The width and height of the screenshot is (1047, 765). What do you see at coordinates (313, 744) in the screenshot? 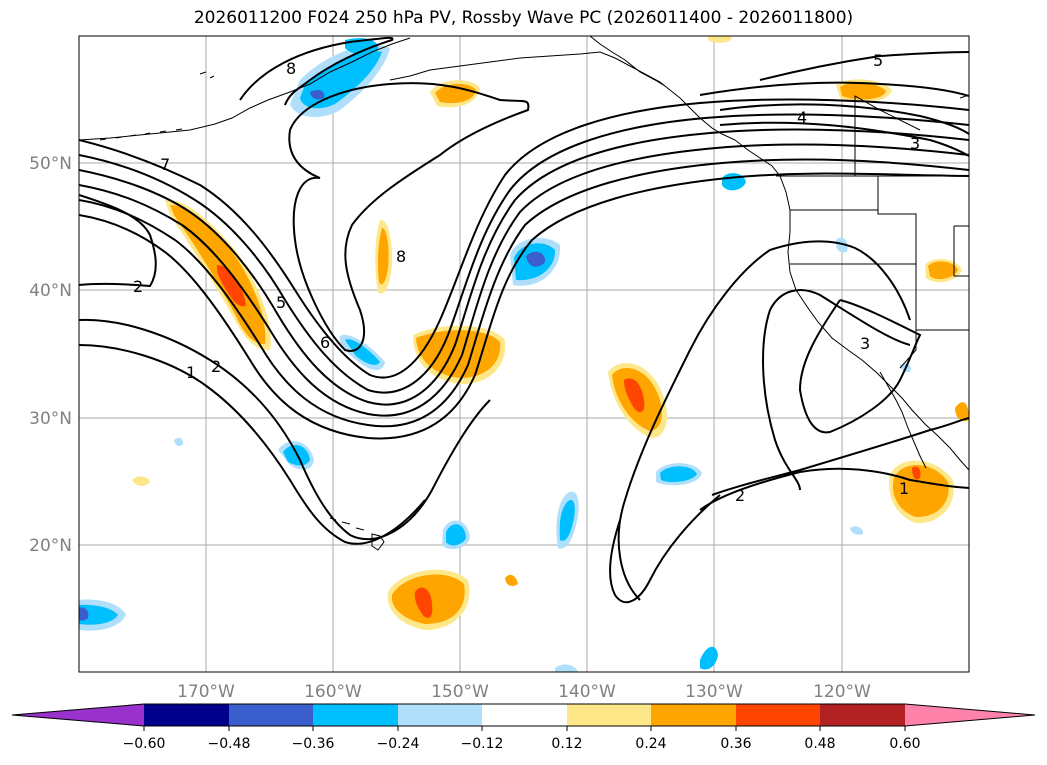
I see `colorbar-tick-label: −0.36` at bounding box center [313, 744].